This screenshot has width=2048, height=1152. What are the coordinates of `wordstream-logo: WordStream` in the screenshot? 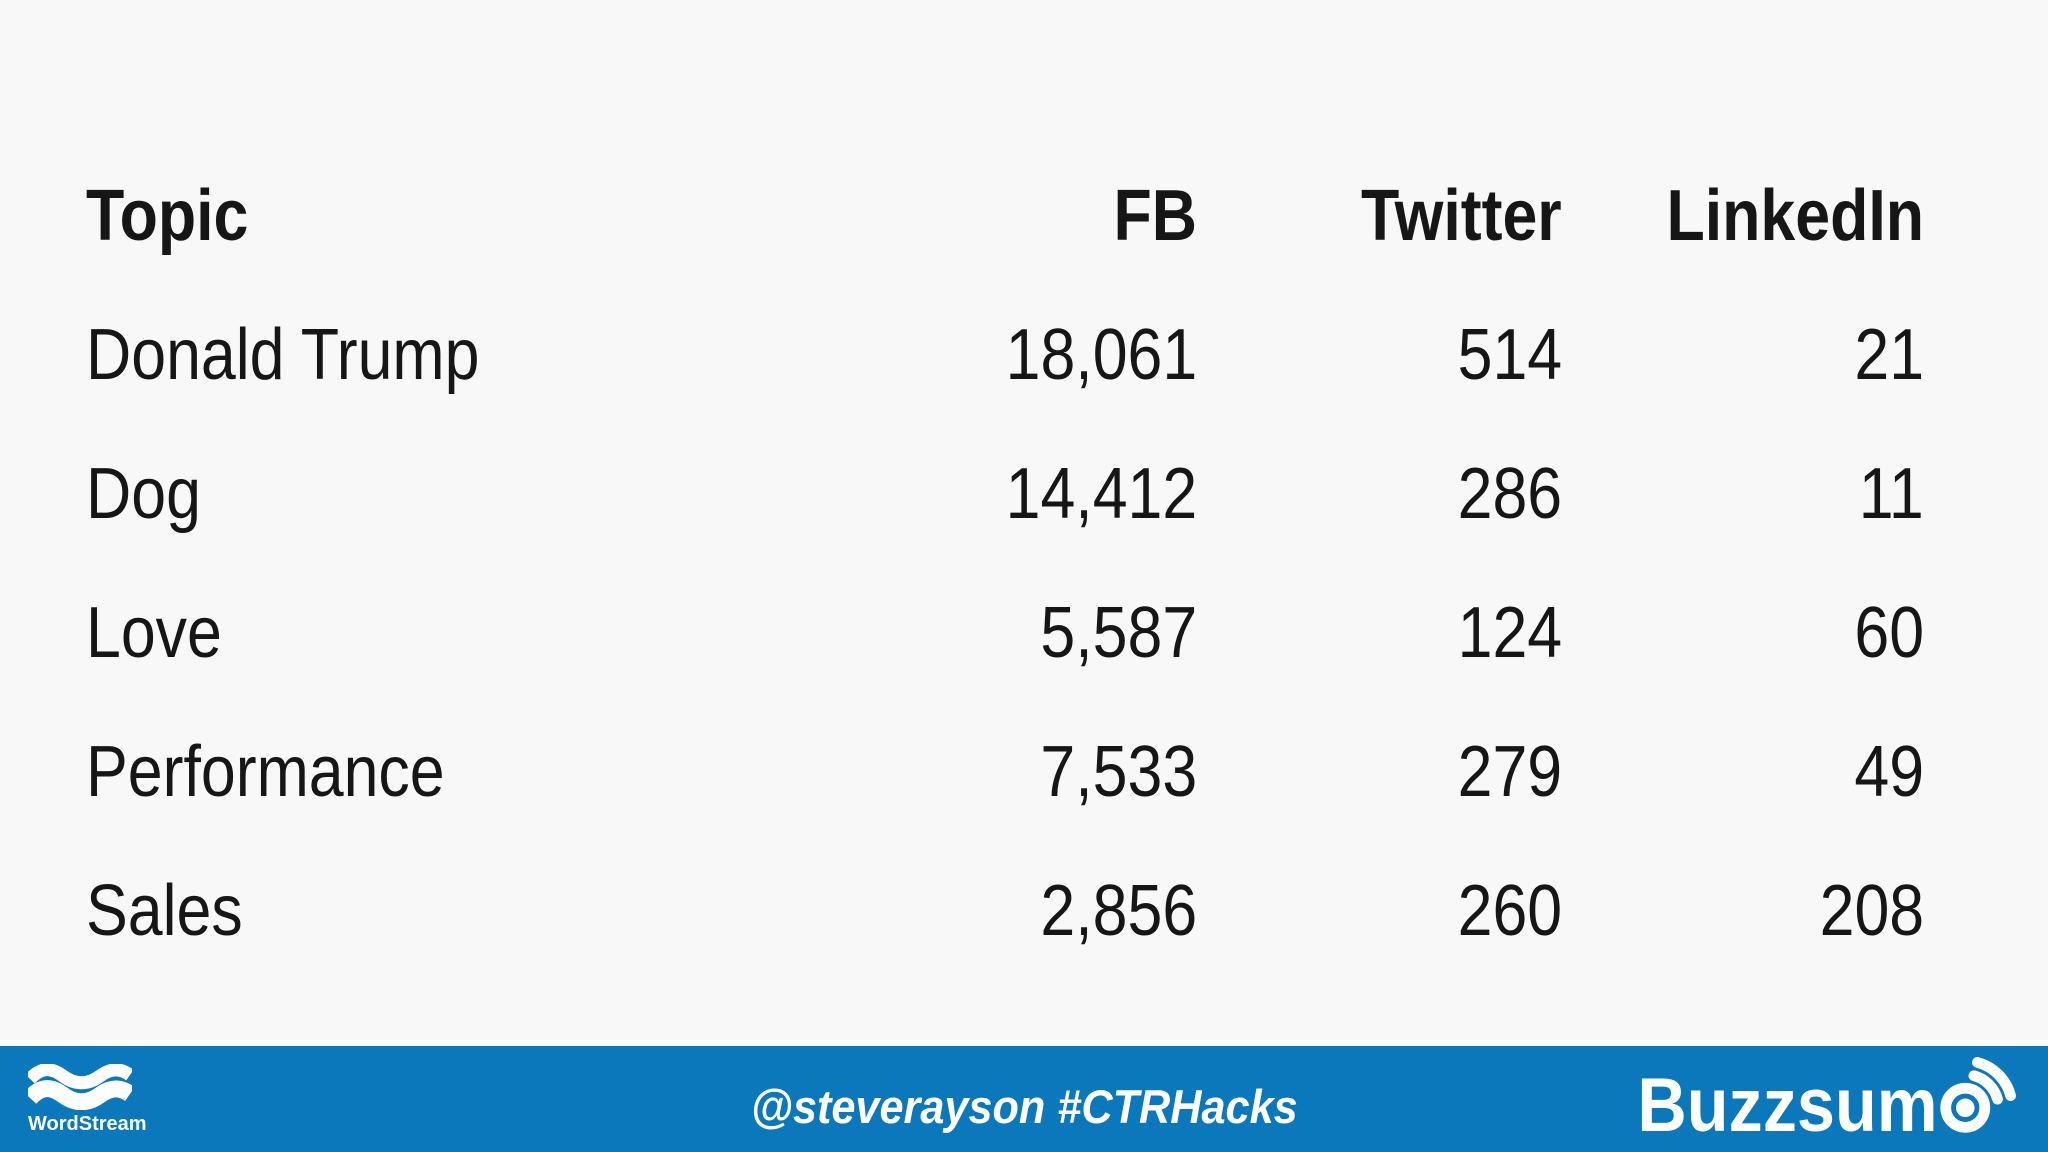 It's located at (88, 1100).